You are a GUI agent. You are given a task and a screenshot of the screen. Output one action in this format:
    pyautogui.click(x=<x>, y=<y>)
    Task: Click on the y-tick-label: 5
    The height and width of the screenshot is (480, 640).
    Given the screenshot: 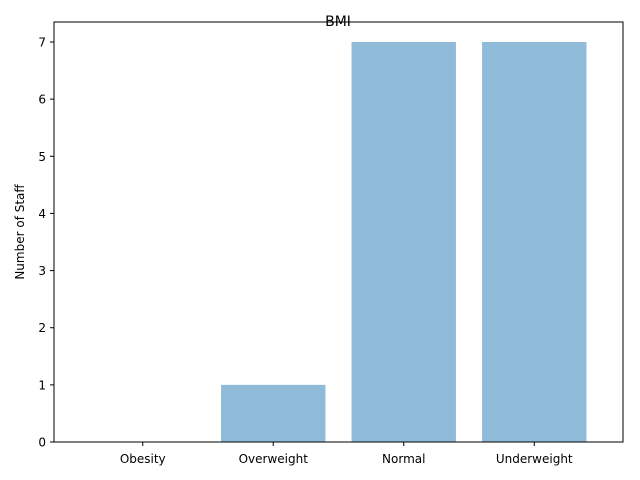 What is the action you would take?
    pyautogui.click(x=42, y=157)
    